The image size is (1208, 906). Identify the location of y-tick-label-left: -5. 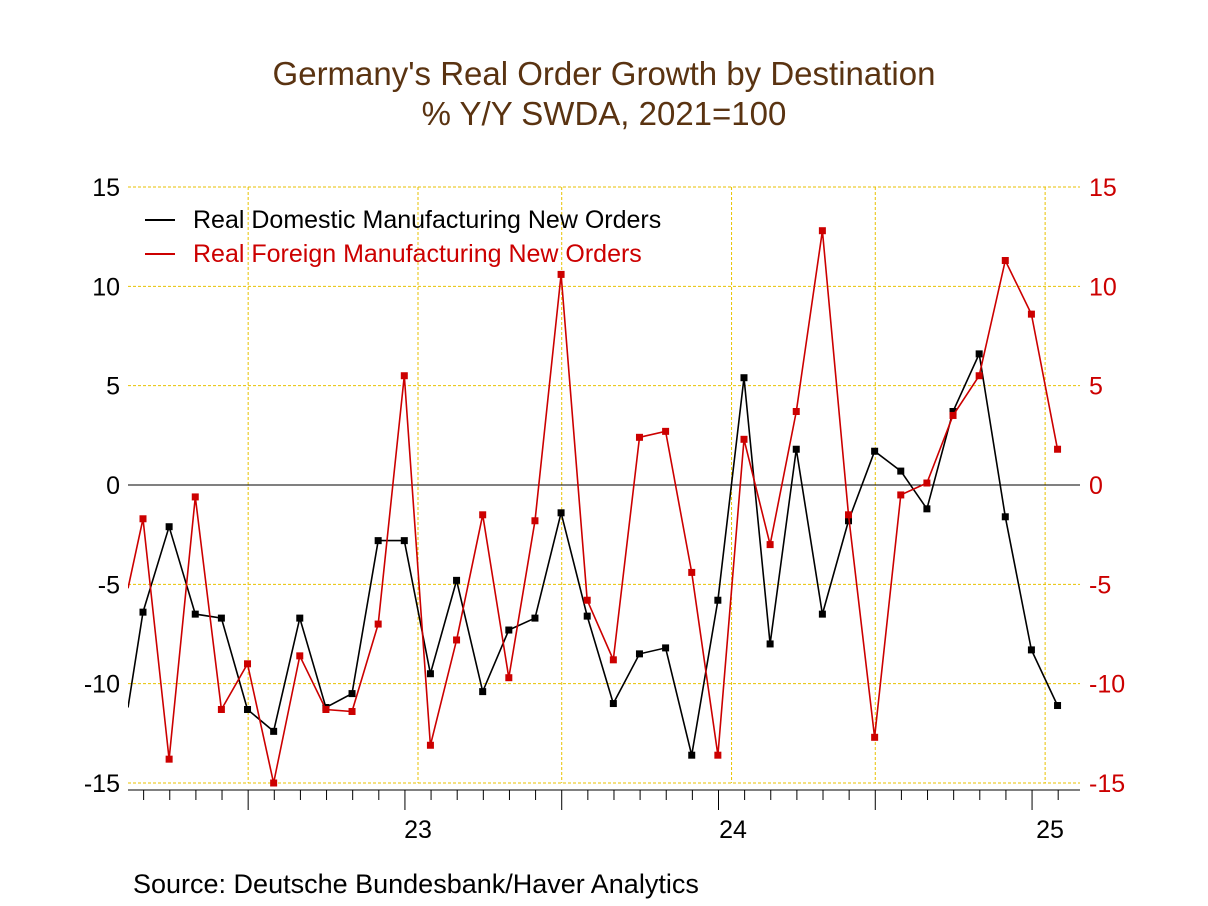
(109, 585).